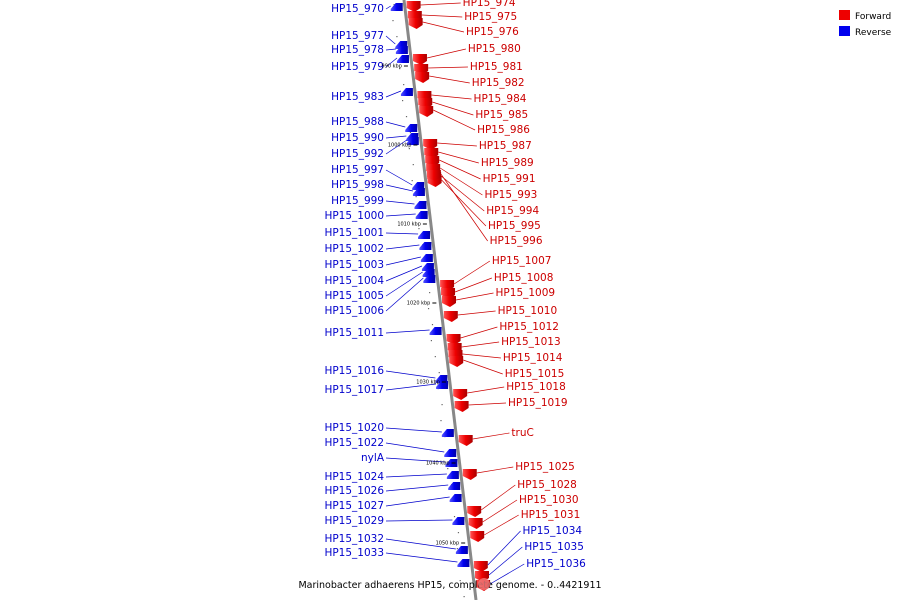 Image resolution: width=900 pixels, height=600 pixels. Describe the element at coordinates (357, 122) in the screenshot. I see `reverse-gene-label: HP15_988` at that location.